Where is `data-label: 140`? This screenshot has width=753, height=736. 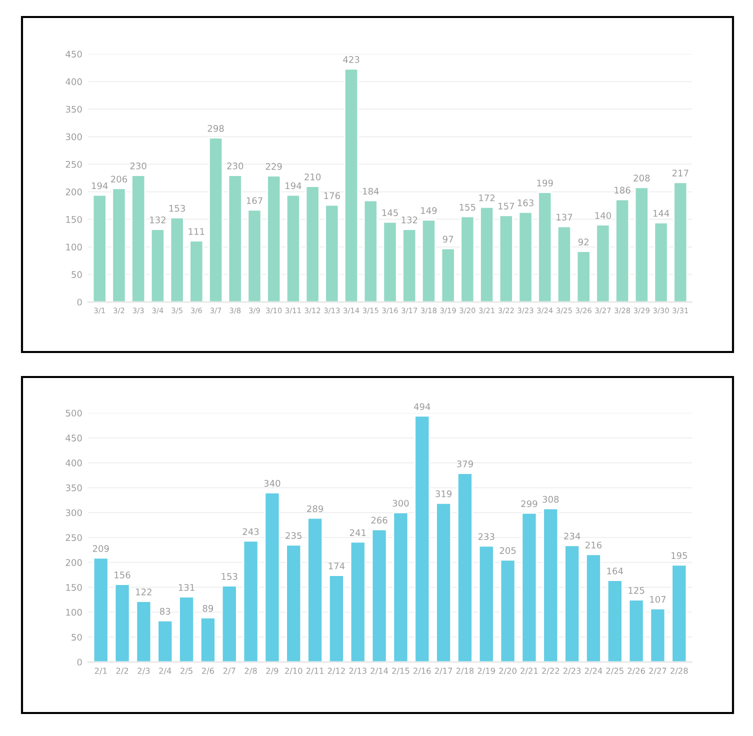 data-label: 140 is located at coordinates (603, 215).